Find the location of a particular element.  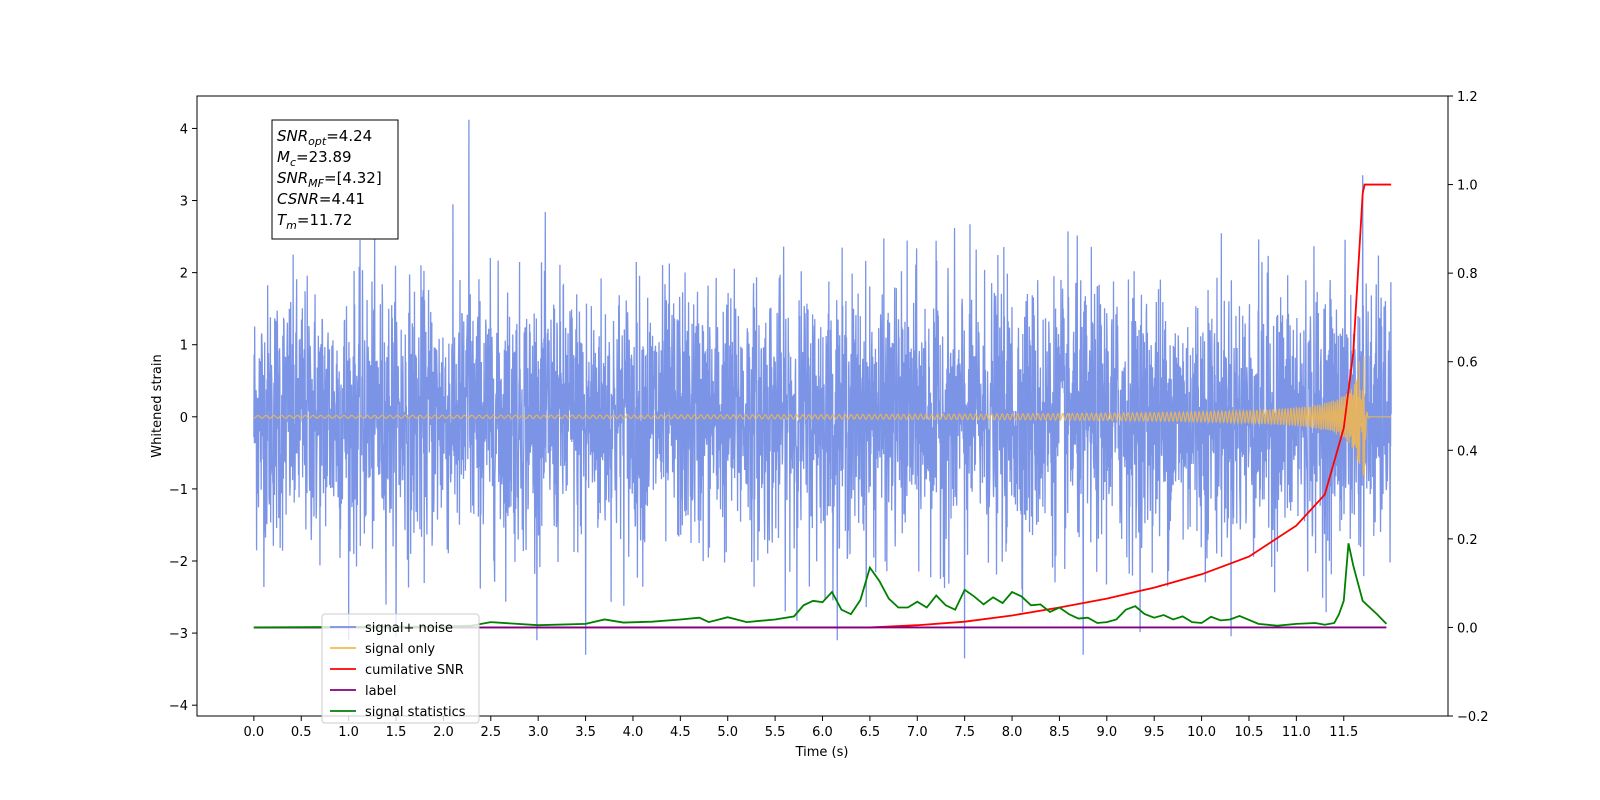

annotation-line: SNRMF=[4.32] is located at coordinates (329, 179).